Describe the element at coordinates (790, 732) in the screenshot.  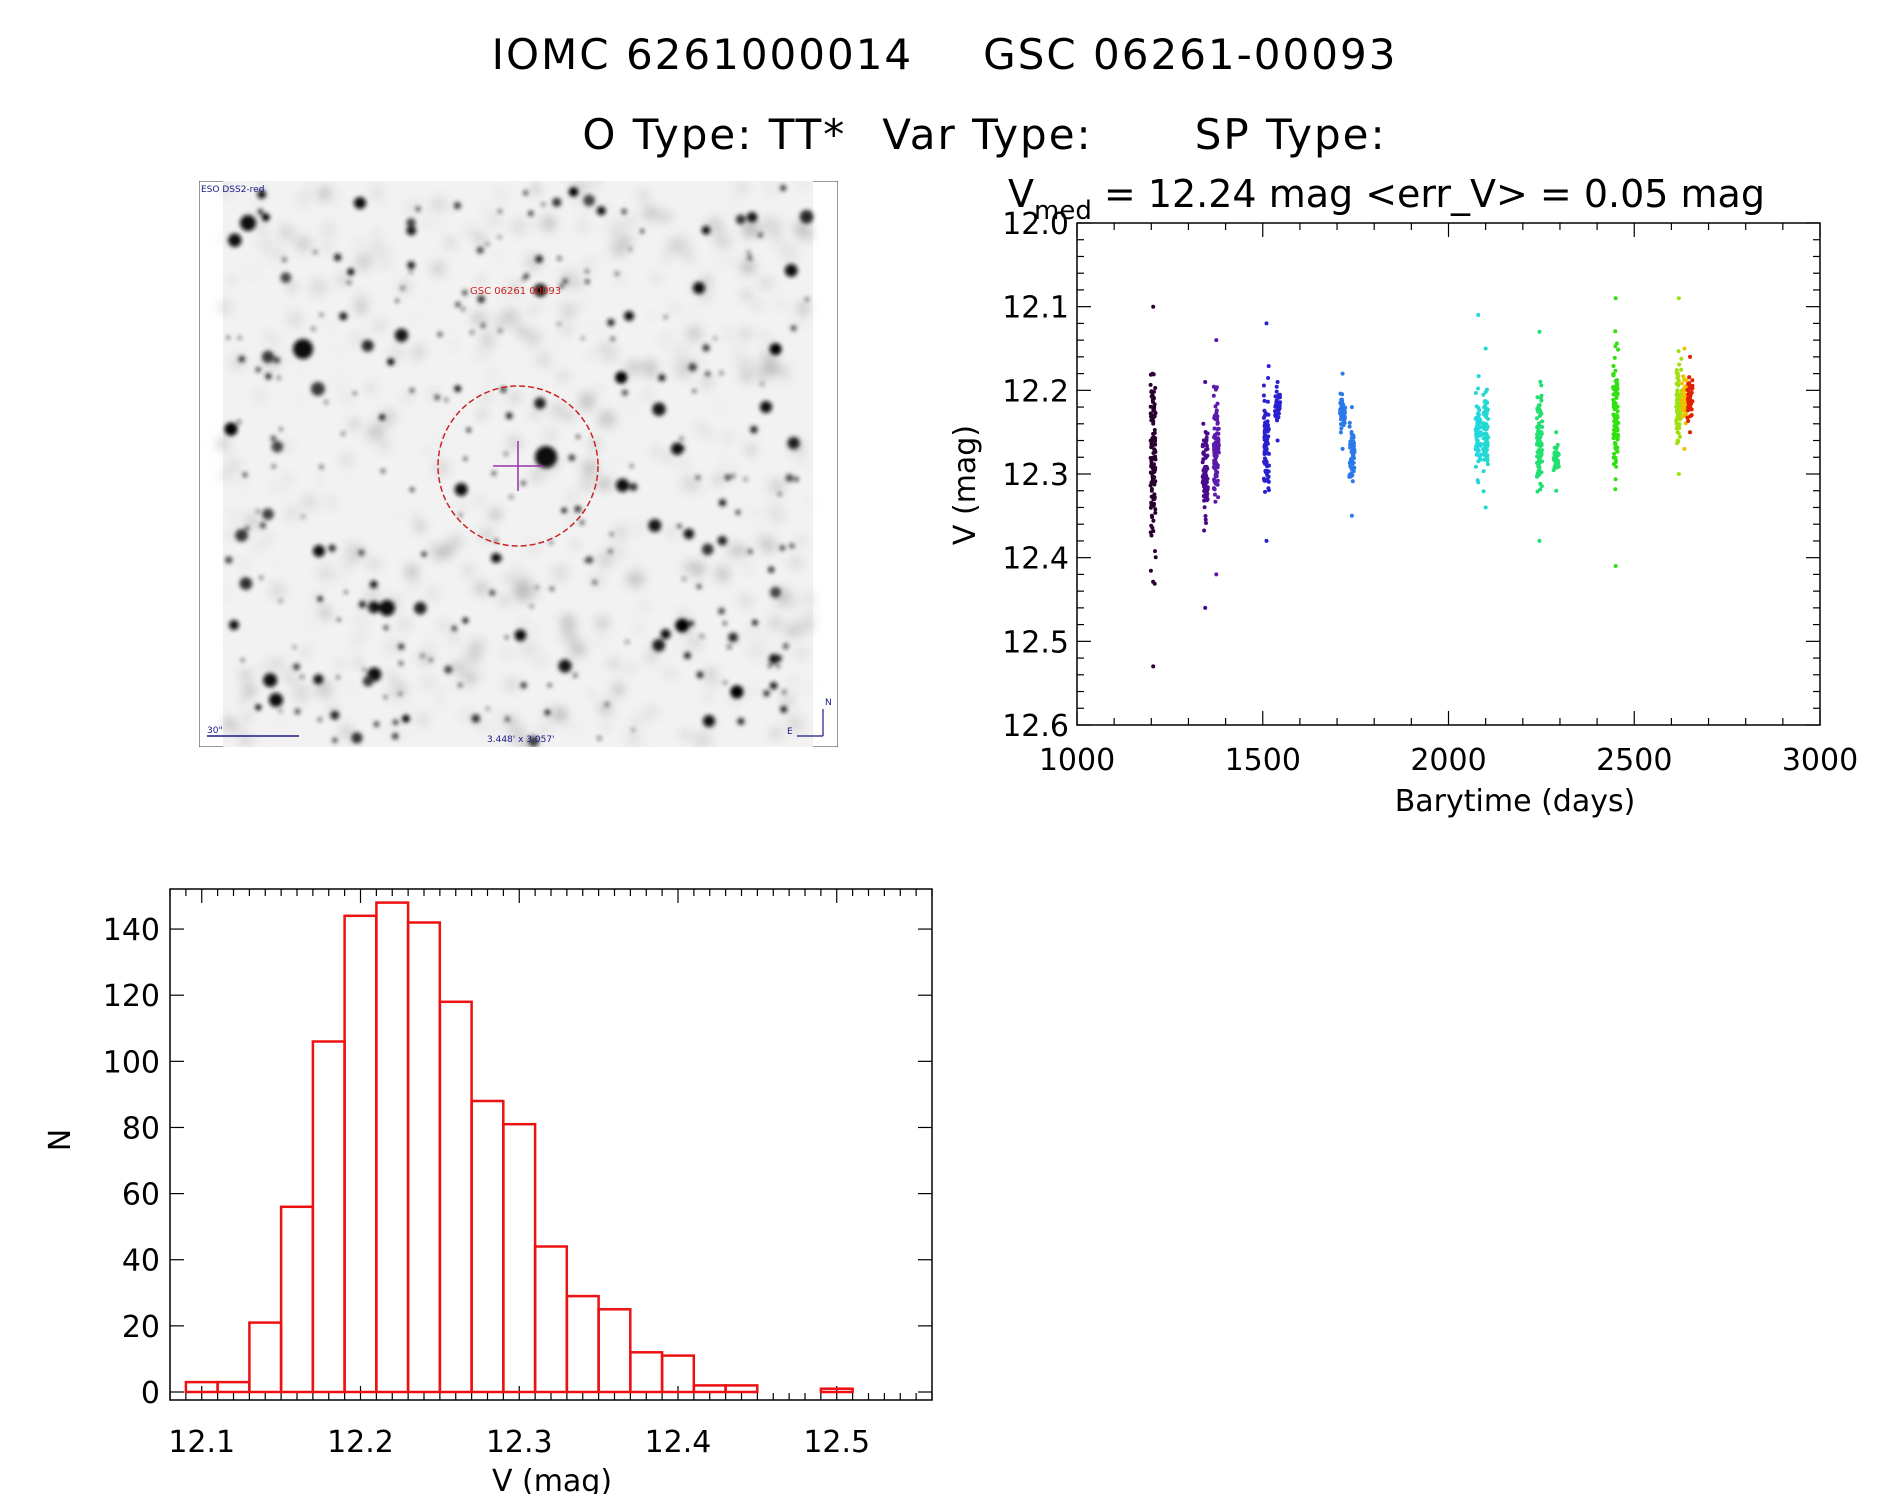
I see `east-label: E` at that location.